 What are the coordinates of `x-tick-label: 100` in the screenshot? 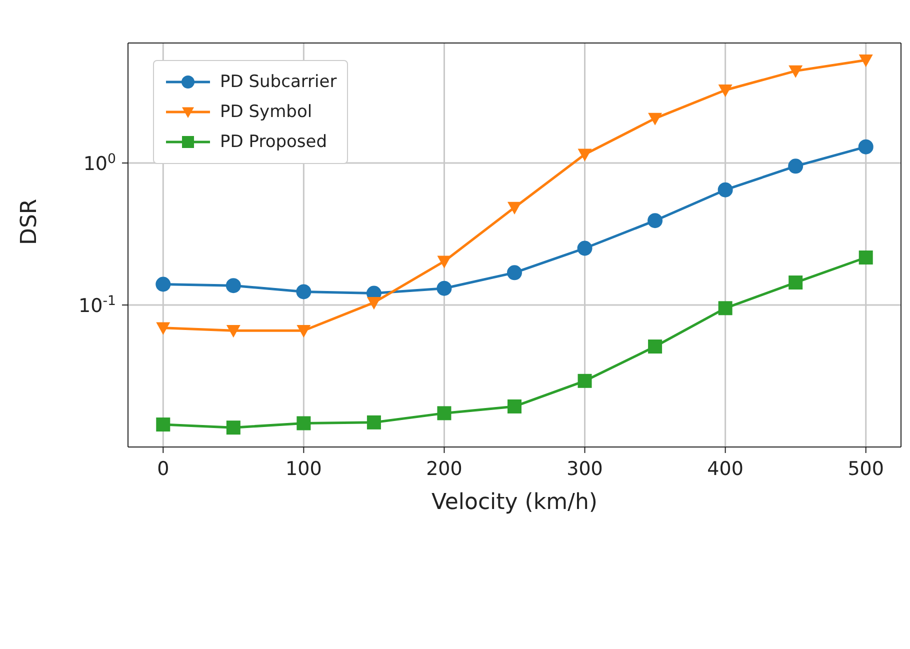 It's located at (304, 469).